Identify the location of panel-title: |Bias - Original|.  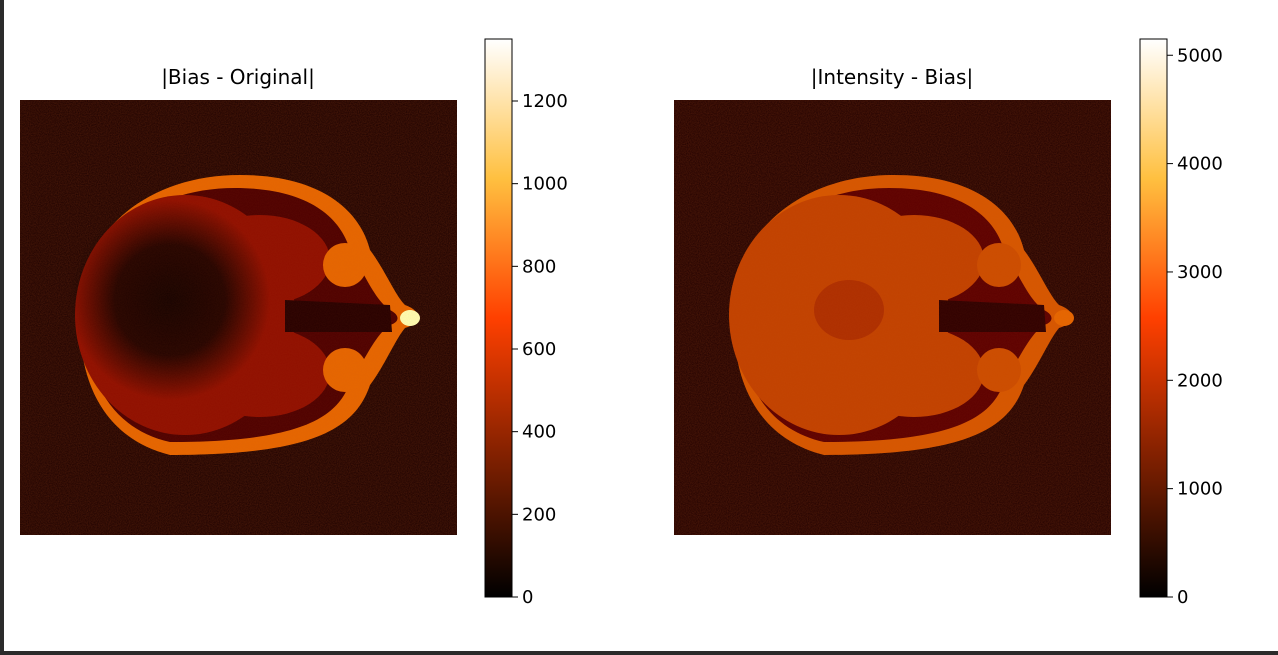
(238, 77).